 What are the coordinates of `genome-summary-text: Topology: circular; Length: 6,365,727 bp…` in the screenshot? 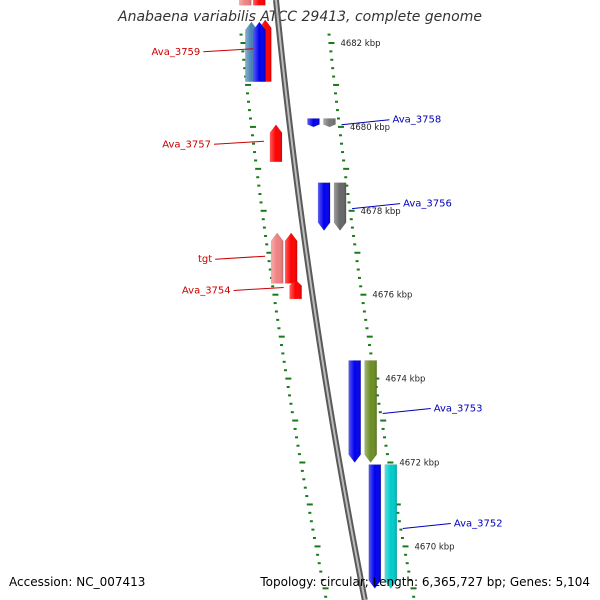 It's located at (425, 582).